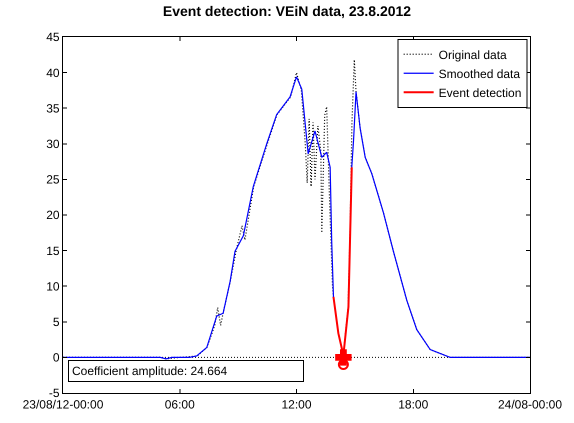  What do you see at coordinates (180, 404) in the screenshot?
I see `x-tick-label: 06:00` at bounding box center [180, 404].